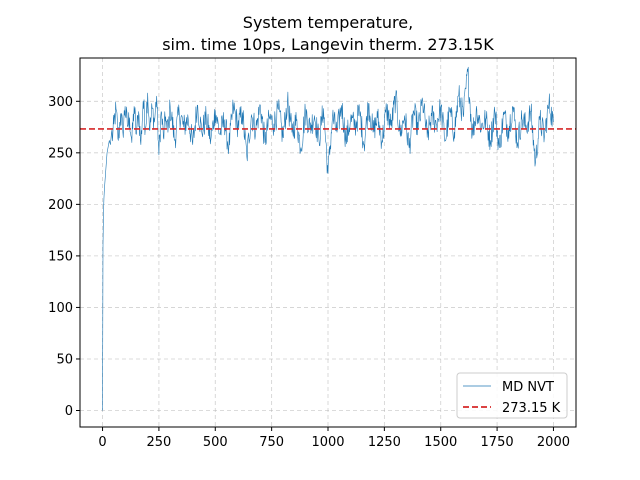  What do you see at coordinates (215, 442) in the screenshot?
I see `x-tick-label: 500` at bounding box center [215, 442].